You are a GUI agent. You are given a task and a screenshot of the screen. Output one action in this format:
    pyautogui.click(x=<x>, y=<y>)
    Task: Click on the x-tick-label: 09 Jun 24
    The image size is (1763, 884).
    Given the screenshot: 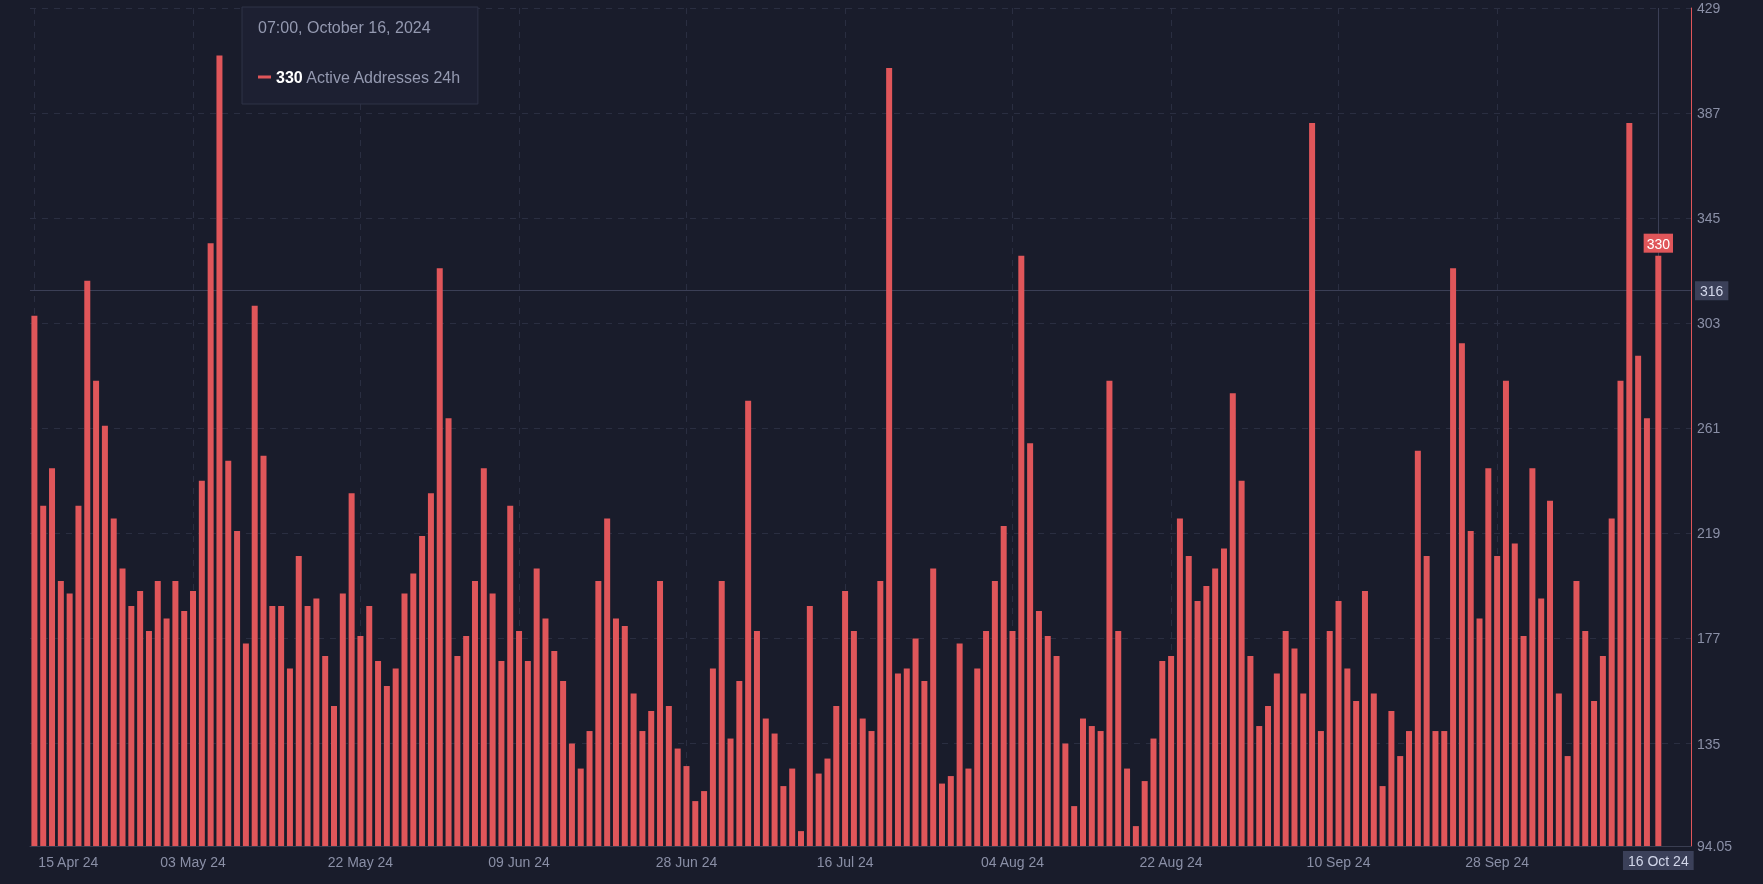 What is the action you would take?
    pyautogui.click(x=519, y=862)
    